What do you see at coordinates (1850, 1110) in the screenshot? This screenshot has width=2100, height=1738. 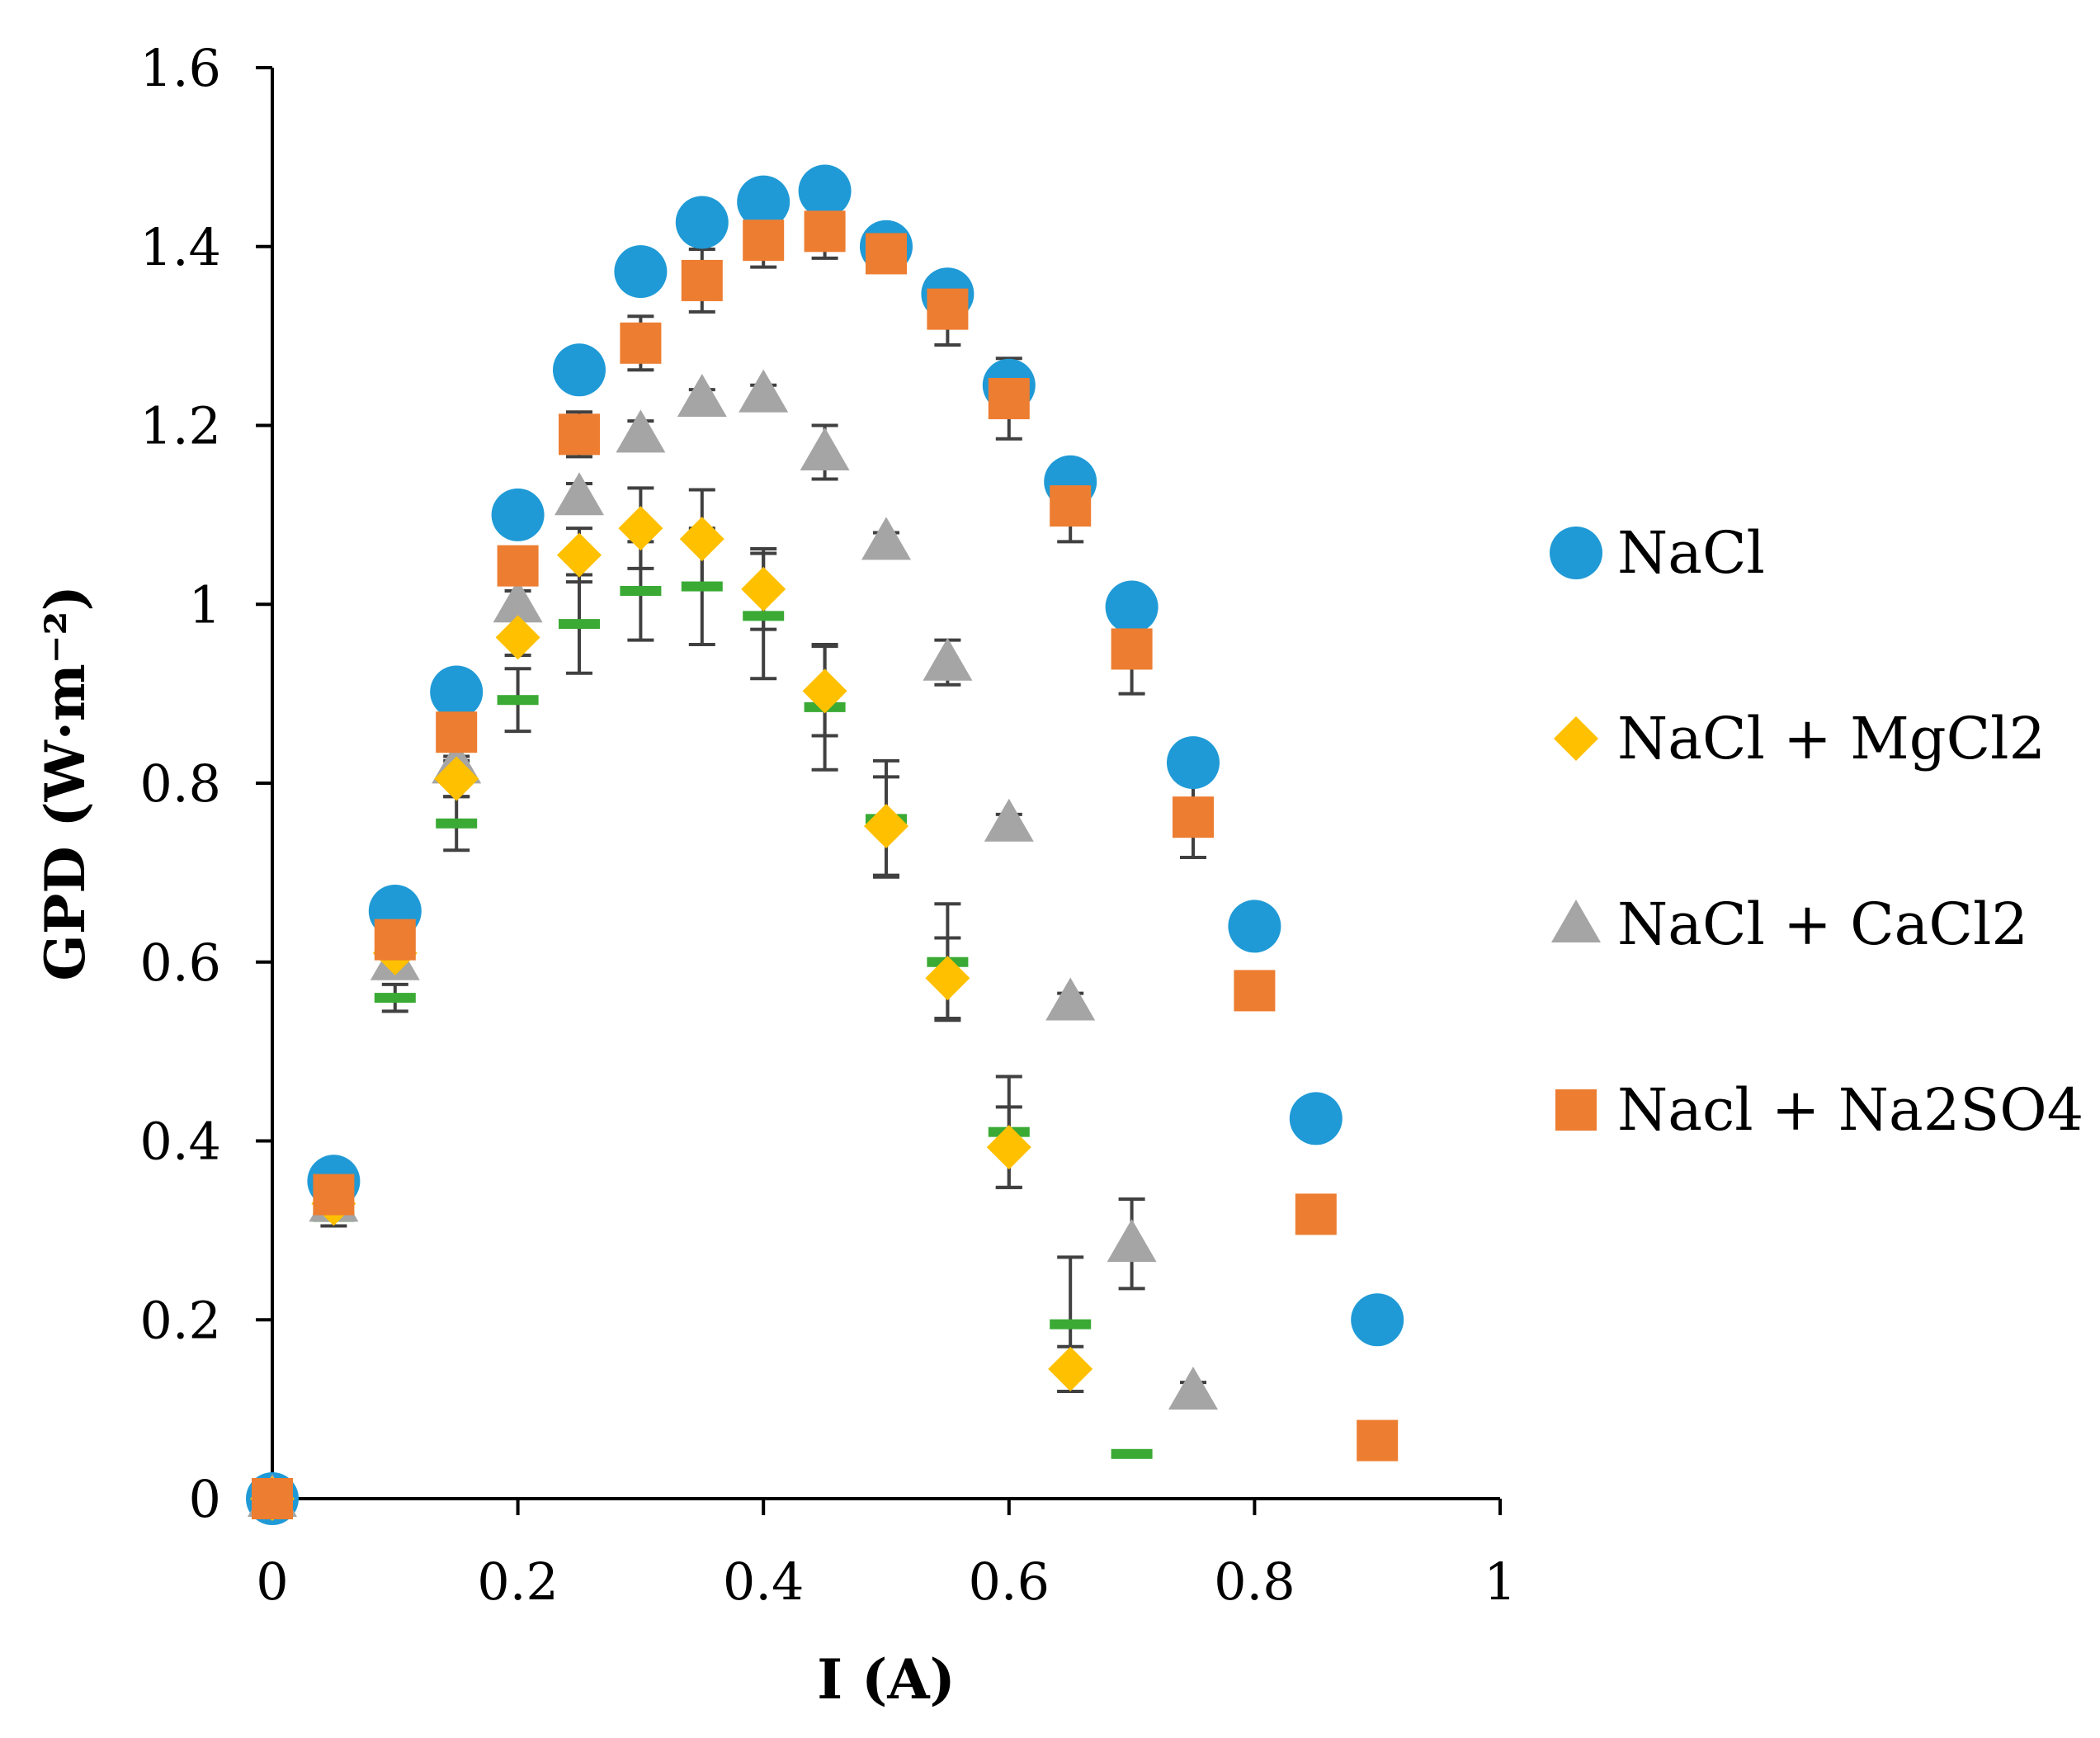 I see `legend-label: Nacl + Na2SO4` at bounding box center [1850, 1110].